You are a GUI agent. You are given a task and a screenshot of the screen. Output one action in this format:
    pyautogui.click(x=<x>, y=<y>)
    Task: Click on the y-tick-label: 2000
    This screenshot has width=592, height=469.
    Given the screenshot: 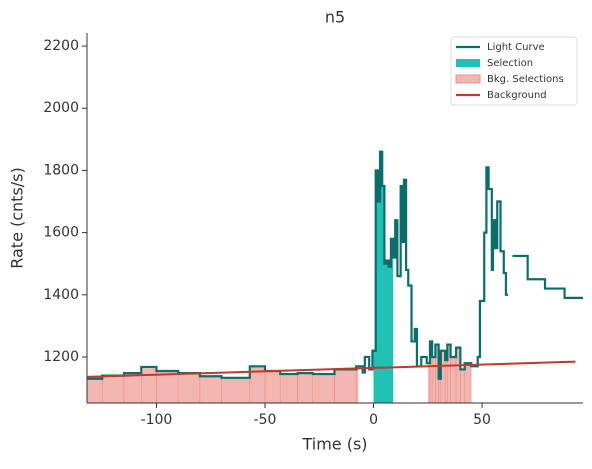 What is the action you would take?
    pyautogui.click(x=61, y=108)
    